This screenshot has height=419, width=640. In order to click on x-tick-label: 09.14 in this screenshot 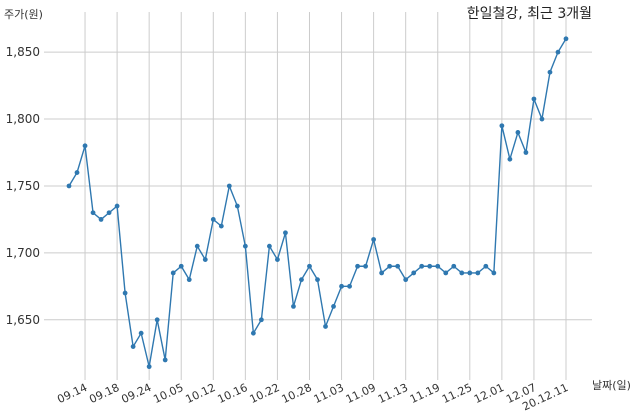, I will do `click(72, 393)`.